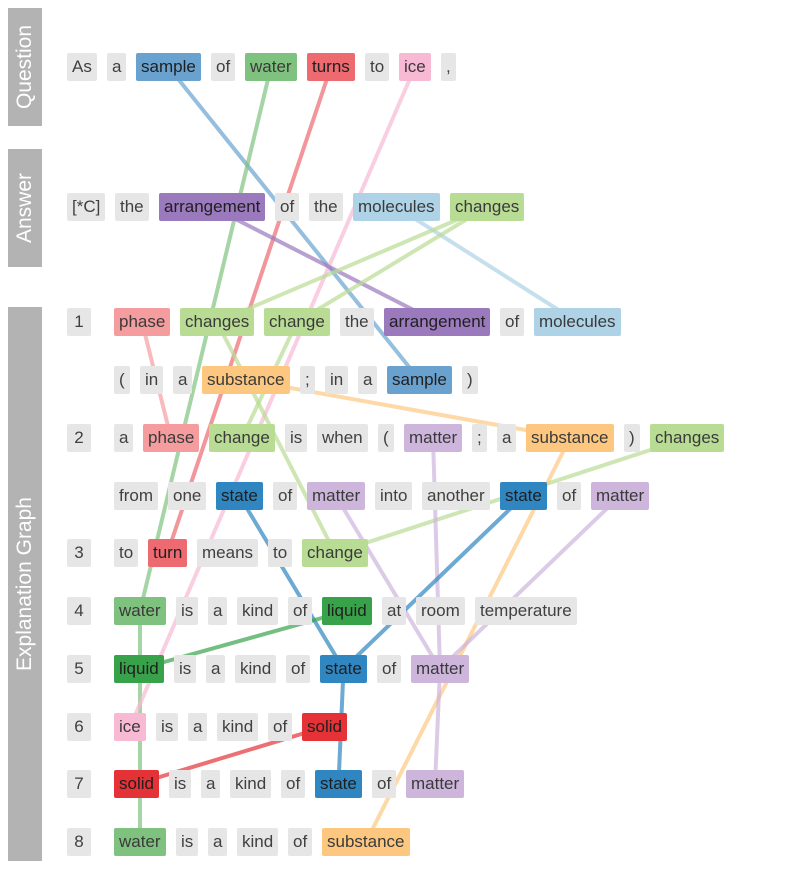 Image resolution: width=809 pixels, height=869 pixels. I want to click on highlighted-token: phase, so click(142, 322).